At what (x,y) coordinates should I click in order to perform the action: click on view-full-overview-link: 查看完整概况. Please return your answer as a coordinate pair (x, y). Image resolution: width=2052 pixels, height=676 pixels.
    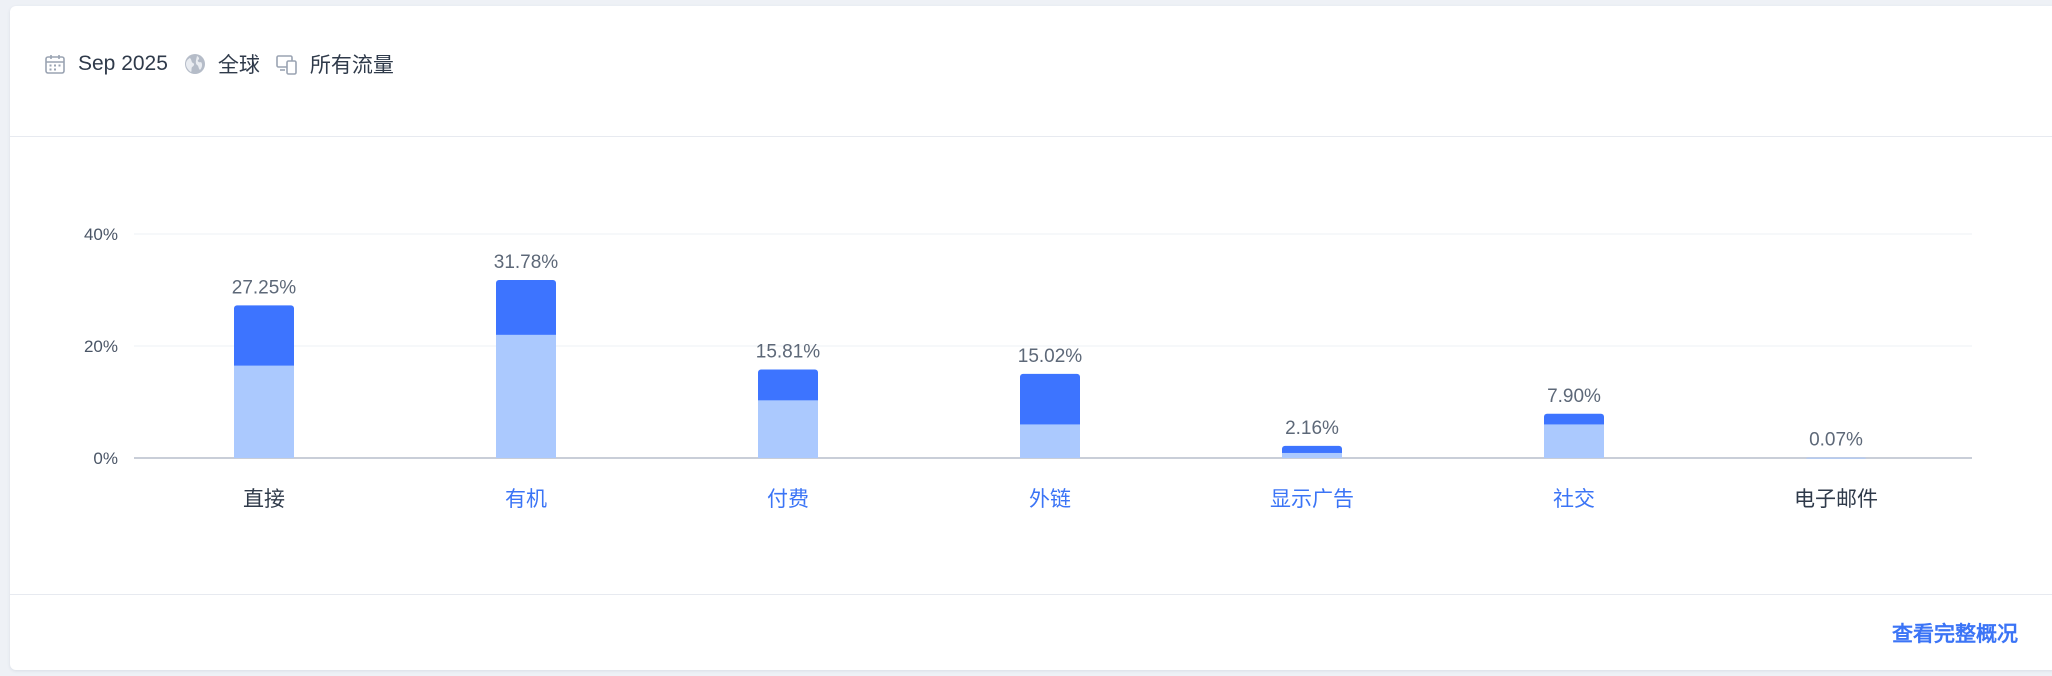
    Looking at the image, I should click on (1955, 634).